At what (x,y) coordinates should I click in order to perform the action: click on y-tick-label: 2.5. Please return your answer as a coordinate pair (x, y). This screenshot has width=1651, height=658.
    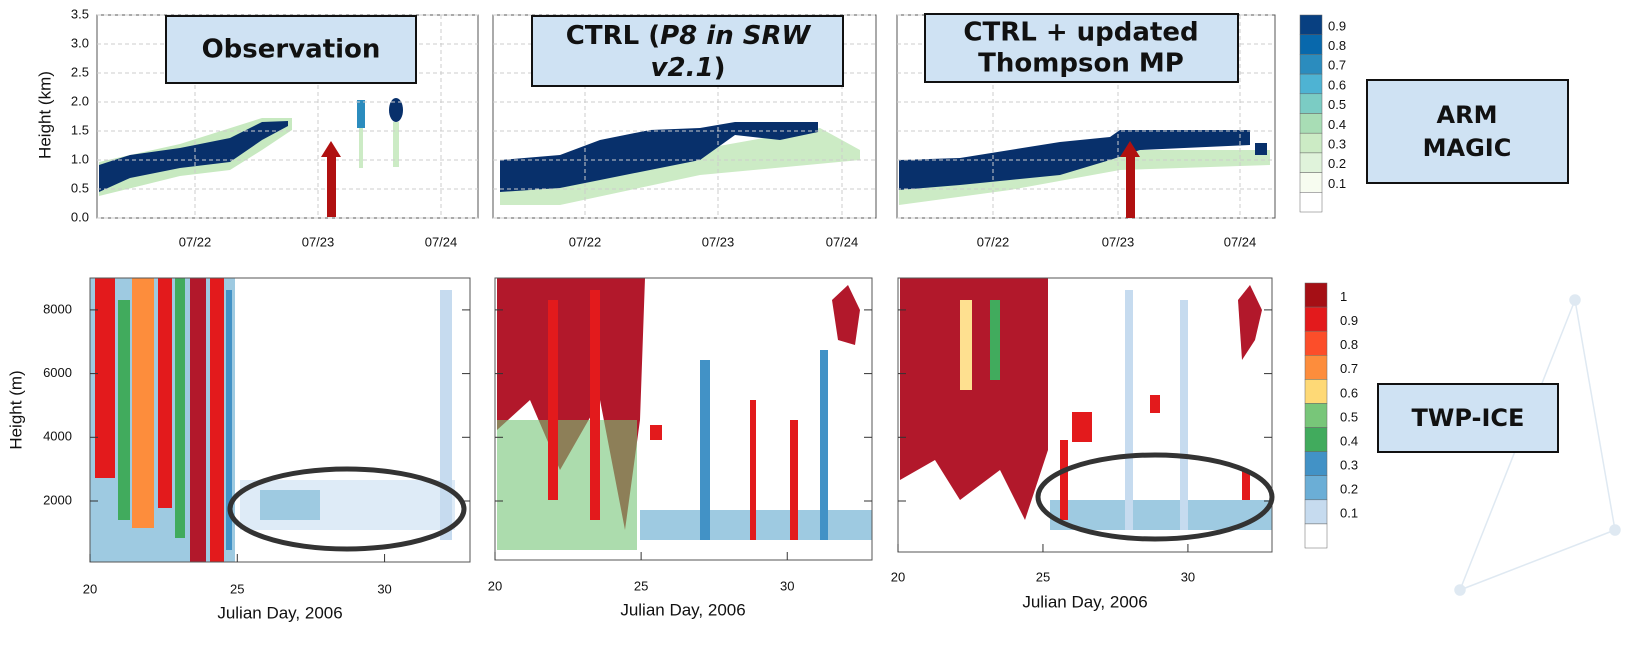
    Looking at the image, I should click on (80, 71).